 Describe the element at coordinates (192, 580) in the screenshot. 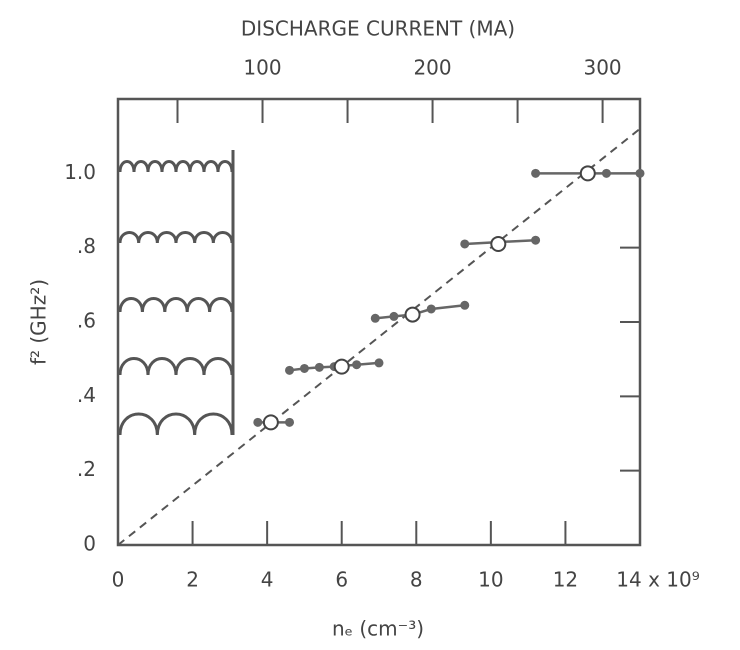

I see `x-tick-label: 2` at that location.